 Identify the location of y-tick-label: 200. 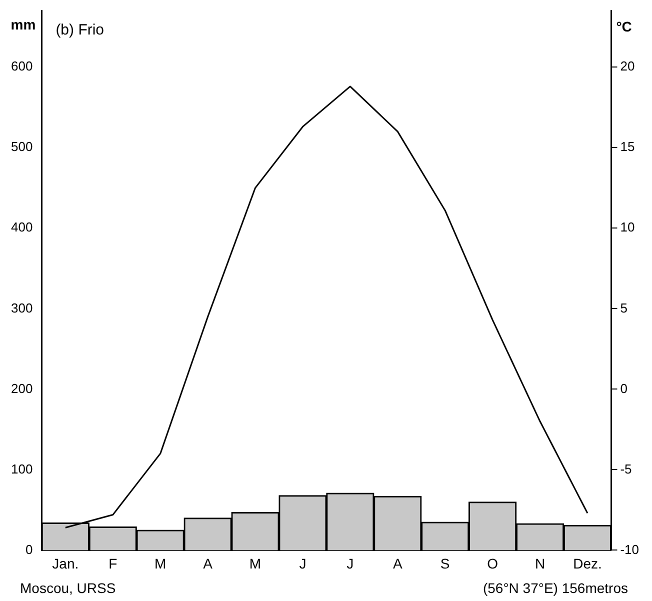
(21, 388).